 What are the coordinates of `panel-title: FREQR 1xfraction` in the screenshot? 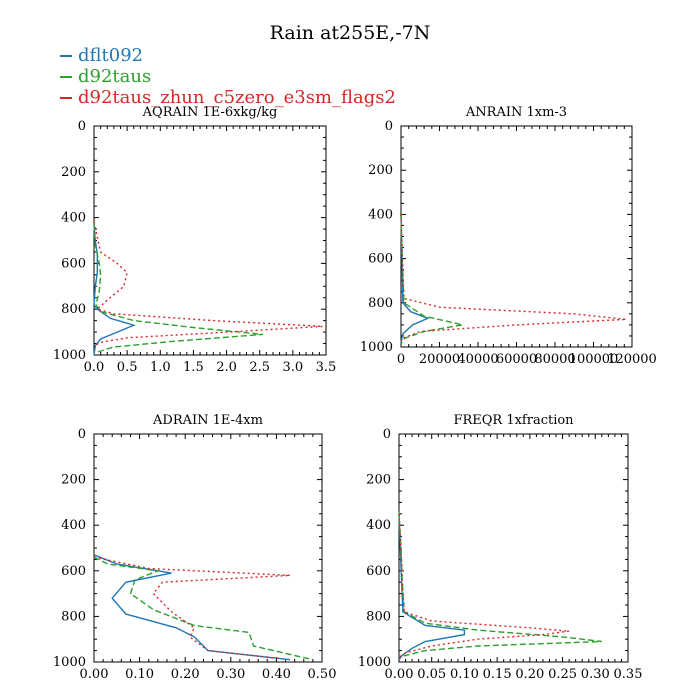 It's located at (513, 420).